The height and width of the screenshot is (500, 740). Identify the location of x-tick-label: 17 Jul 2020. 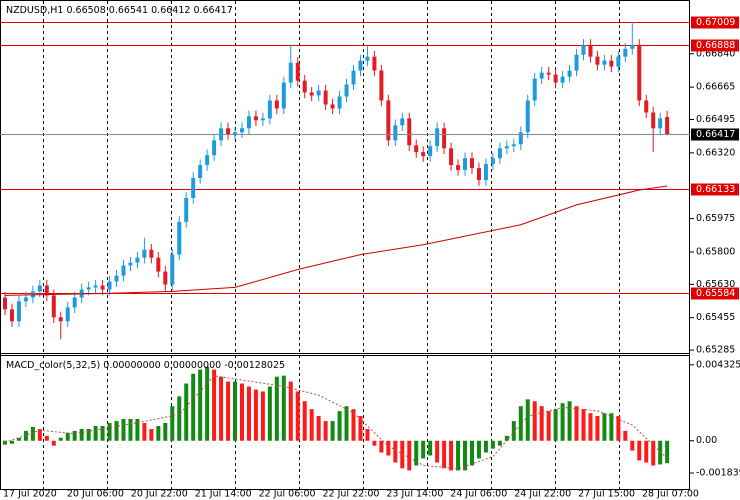
(30, 494).